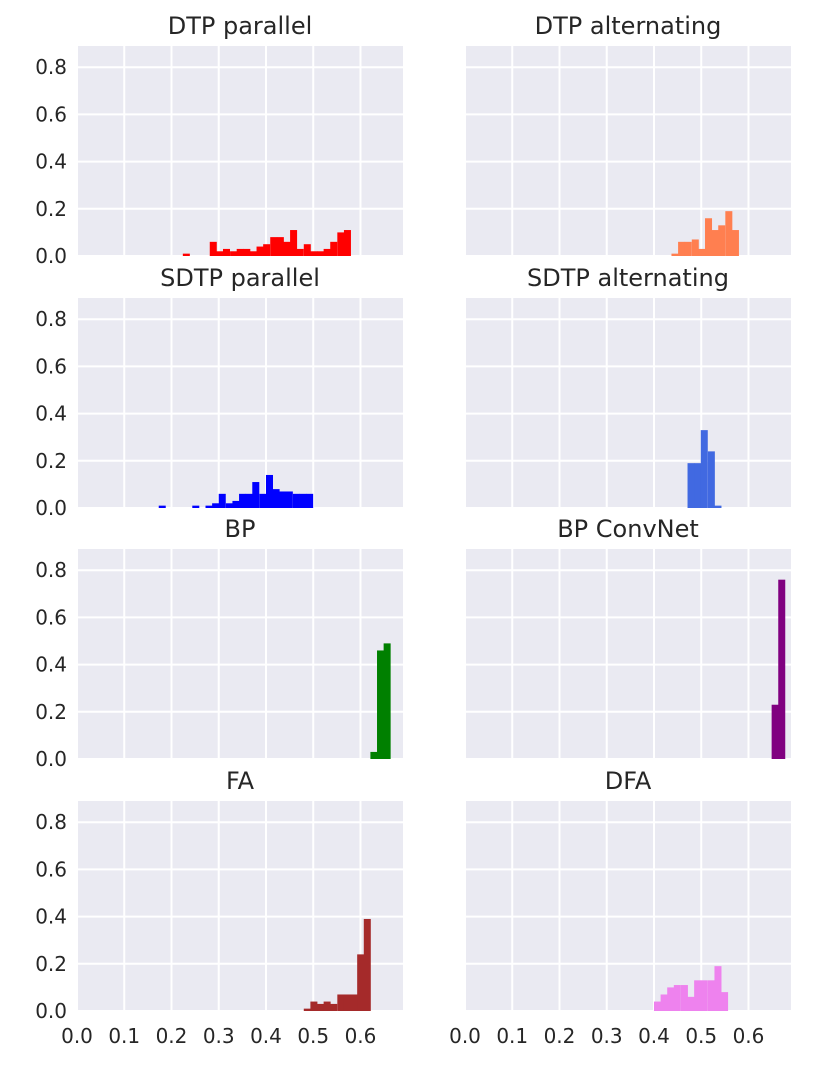 This screenshot has height=1069, width=831. What do you see at coordinates (628, 529) in the screenshot?
I see `panel-title: BP ConvNet` at bounding box center [628, 529].